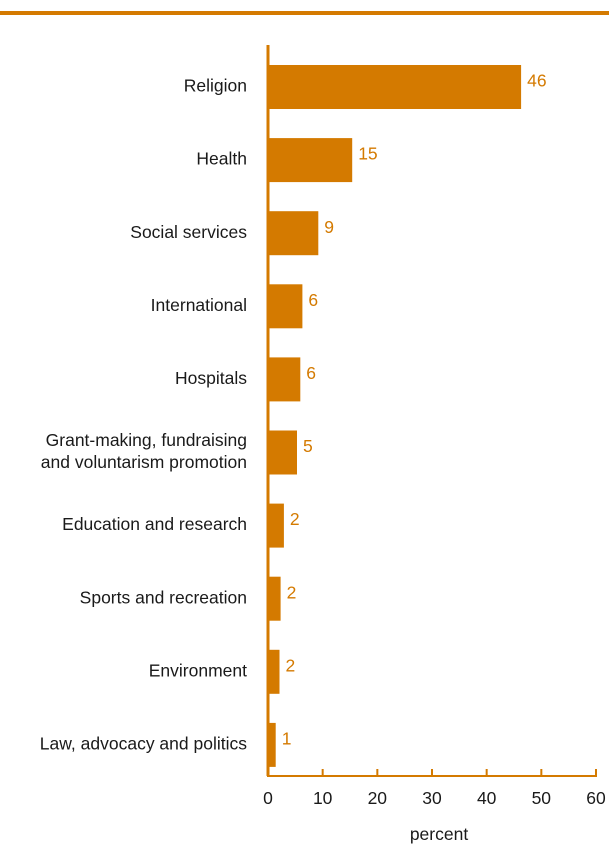  I want to click on x-tick-label: 10, so click(323, 798).